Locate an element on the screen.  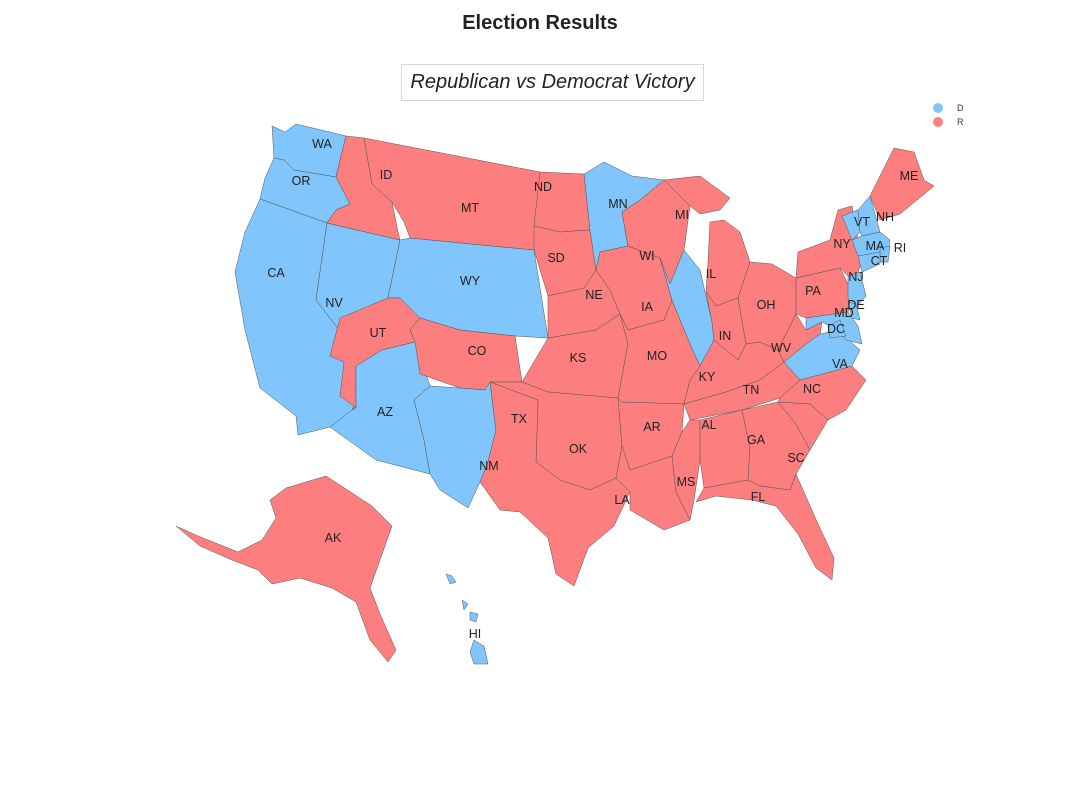
state-label-la: LA is located at coordinates (622, 500).